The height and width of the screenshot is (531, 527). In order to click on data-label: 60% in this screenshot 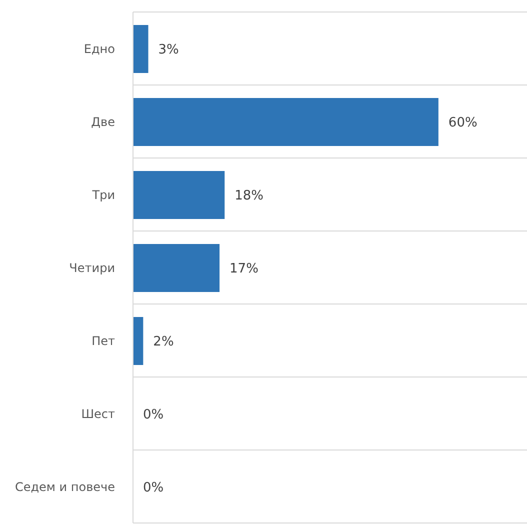, I will do `click(463, 123)`.